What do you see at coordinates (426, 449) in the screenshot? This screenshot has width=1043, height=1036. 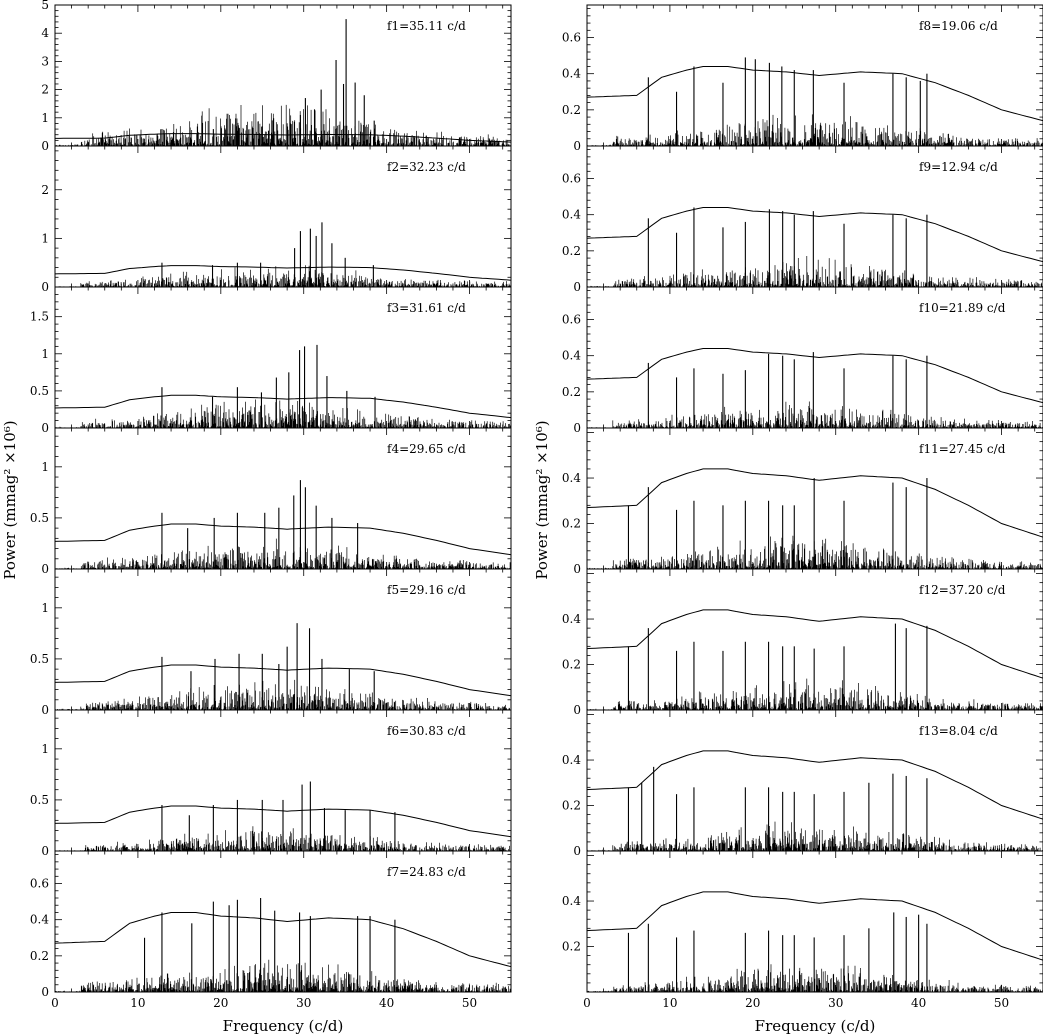 I see `panel-frequency-label: f4=29.65 c/d` at bounding box center [426, 449].